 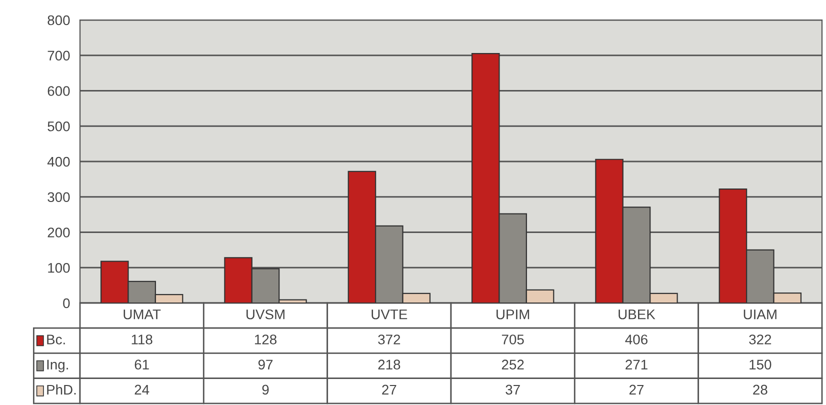 What do you see at coordinates (142, 315) in the screenshot?
I see `x-tick-label: UMAT` at bounding box center [142, 315].